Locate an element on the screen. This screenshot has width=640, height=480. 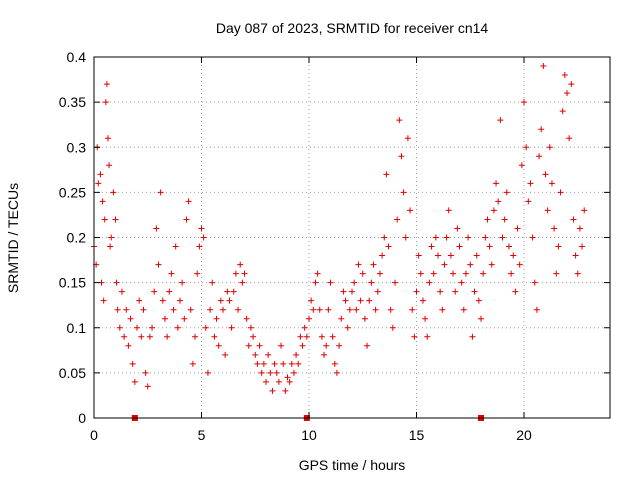
y-tick-label: 0.35 is located at coordinates (72, 102).